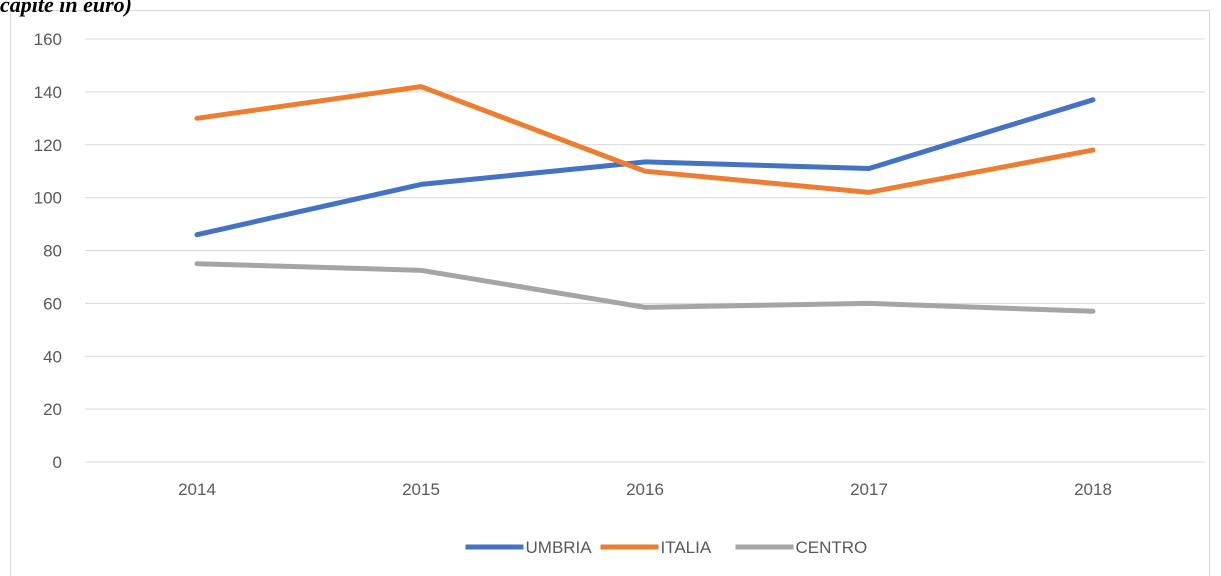  Describe the element at coordinates (869, 489) in the screenshot. I see `x-tick-label: 2017` at that location.